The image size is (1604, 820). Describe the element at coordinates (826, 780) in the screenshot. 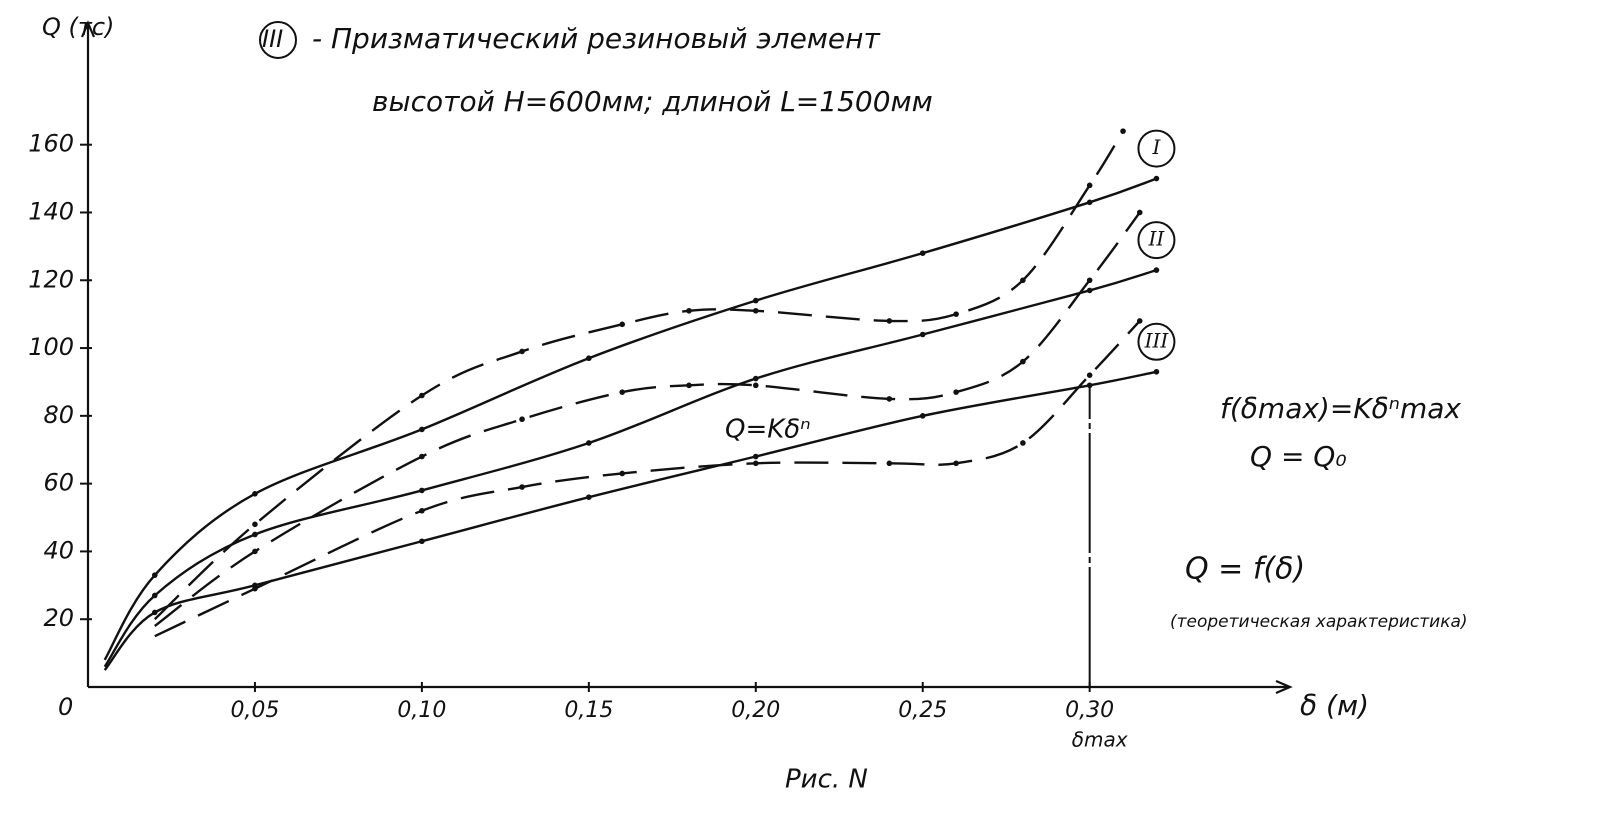

I see `caption: Рис. N` at that location.